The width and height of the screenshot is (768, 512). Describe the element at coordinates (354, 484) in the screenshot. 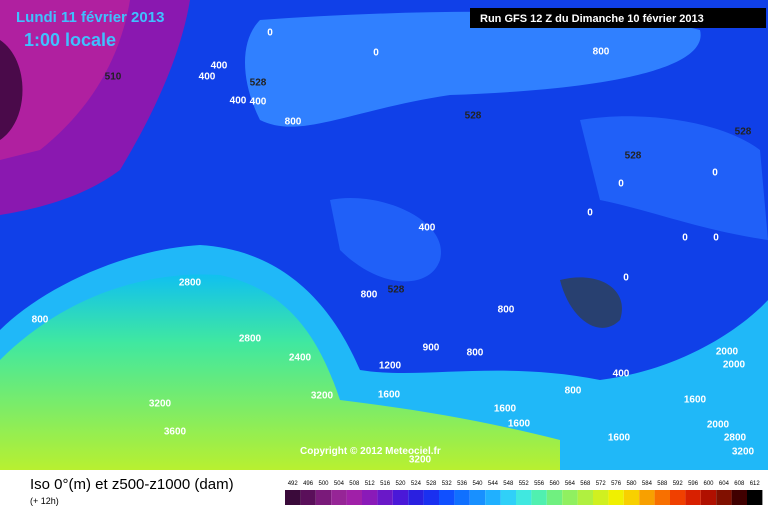

I see `scale-label: 508` at that location.